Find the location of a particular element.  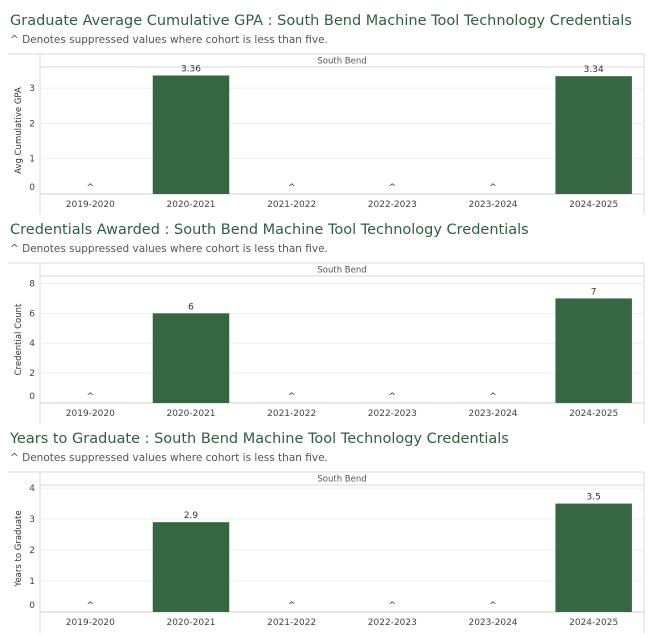

data-label: 2.9 is located at coordinates (191, 516).